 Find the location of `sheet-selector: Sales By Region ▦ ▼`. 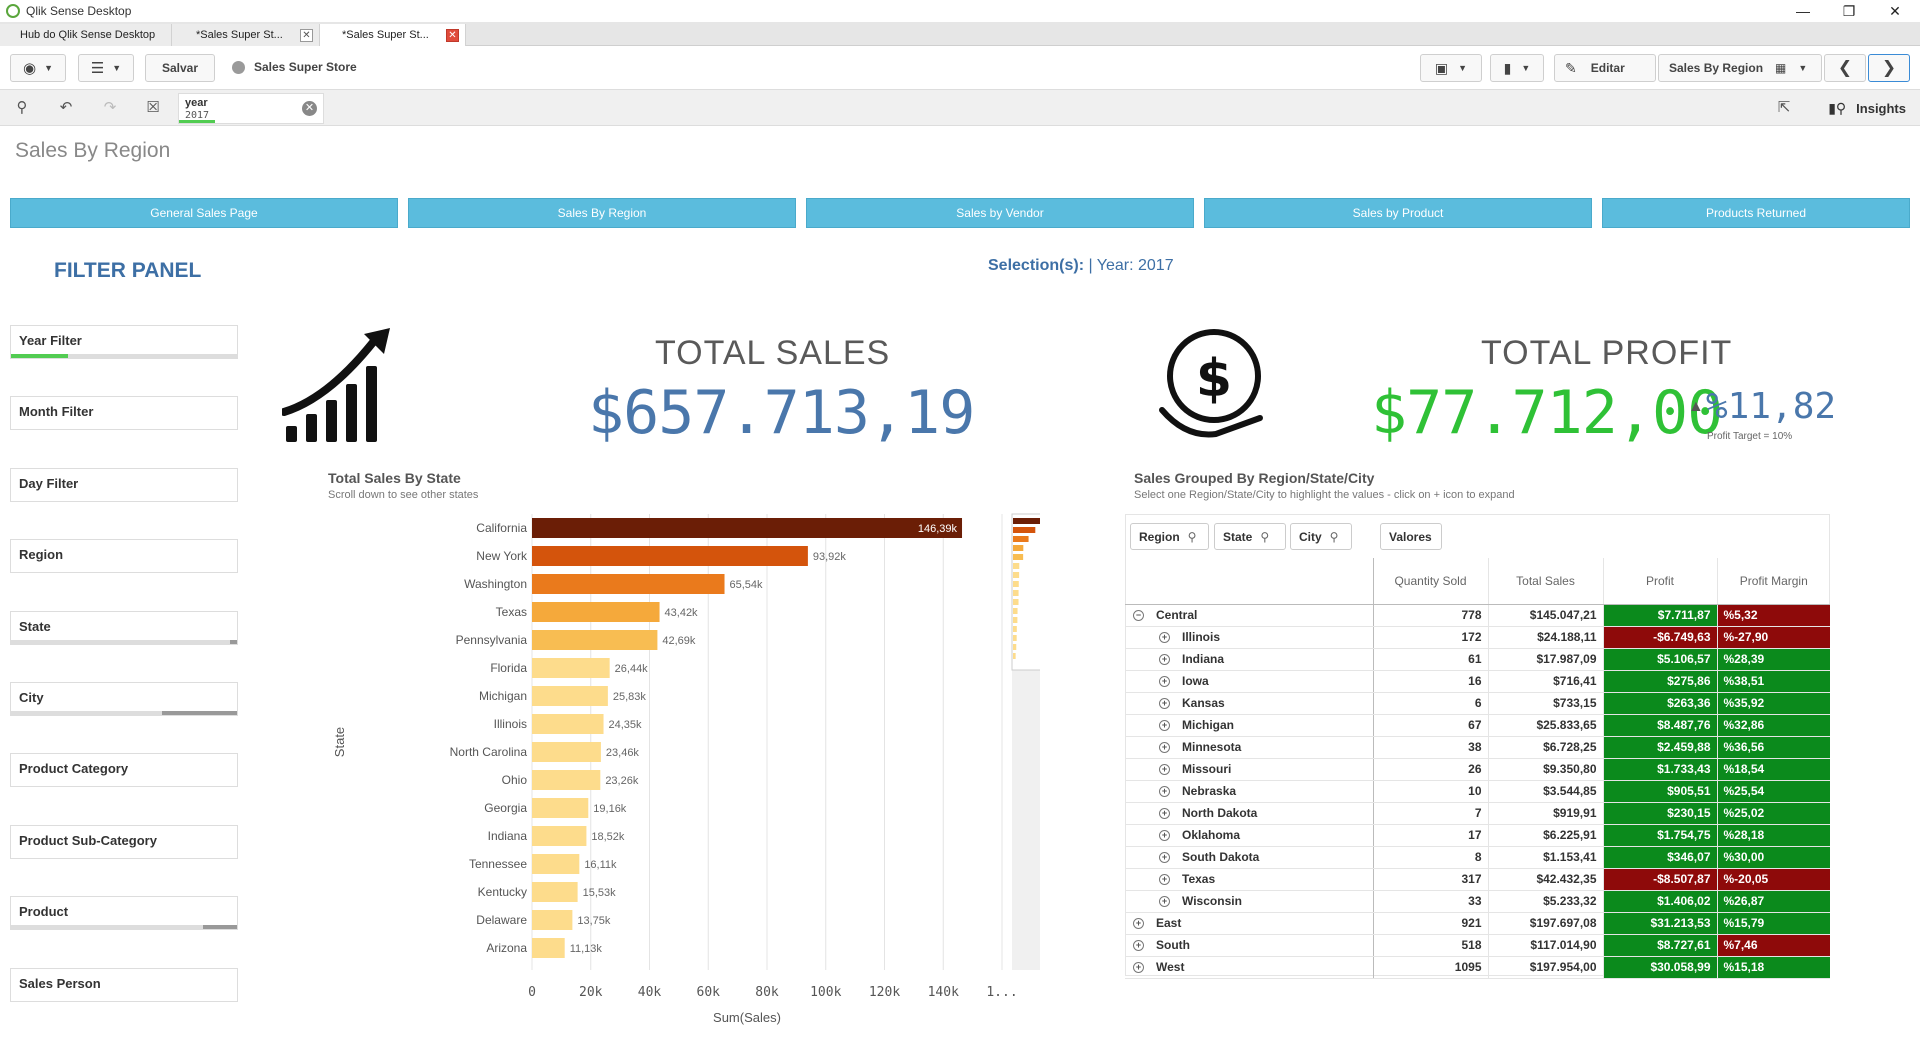

sheet-selector: Sales By Region ▦ ▼ is located at coordinates (1740, 68).